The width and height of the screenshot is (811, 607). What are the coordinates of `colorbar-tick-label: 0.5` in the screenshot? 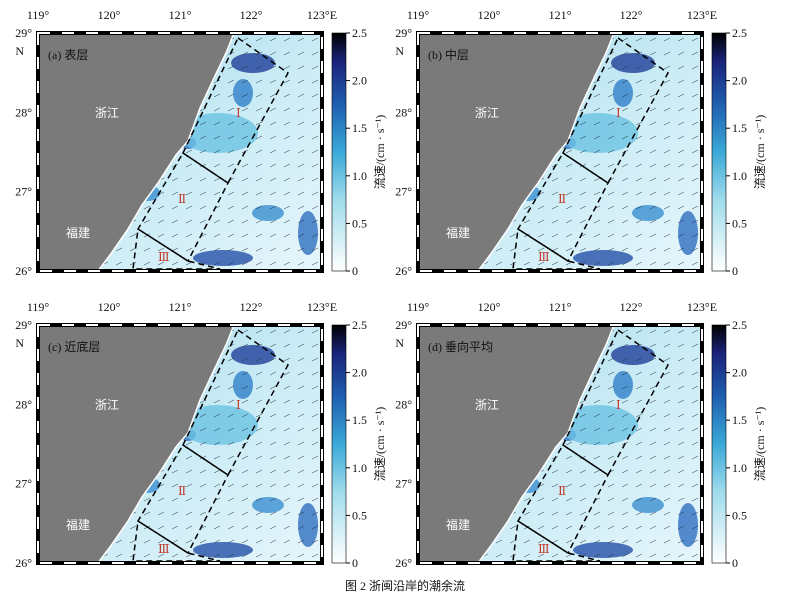 It's located at (739, 515).